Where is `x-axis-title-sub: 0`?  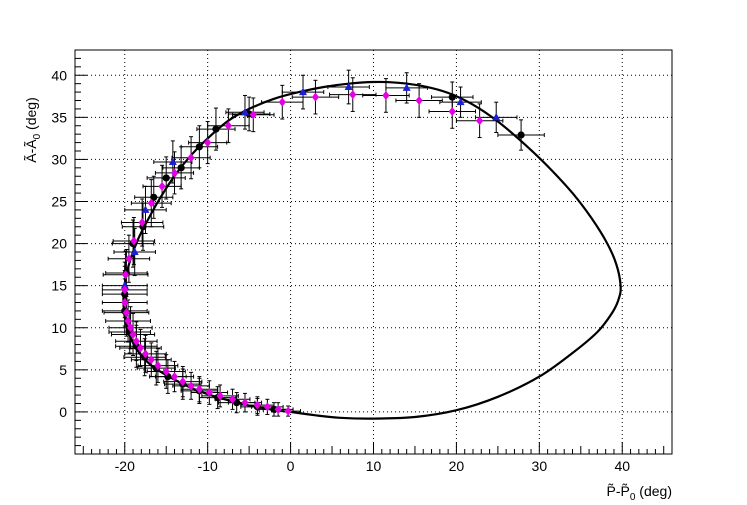 x-axis-title-sub: 0 is located at coordinates (633, 497).